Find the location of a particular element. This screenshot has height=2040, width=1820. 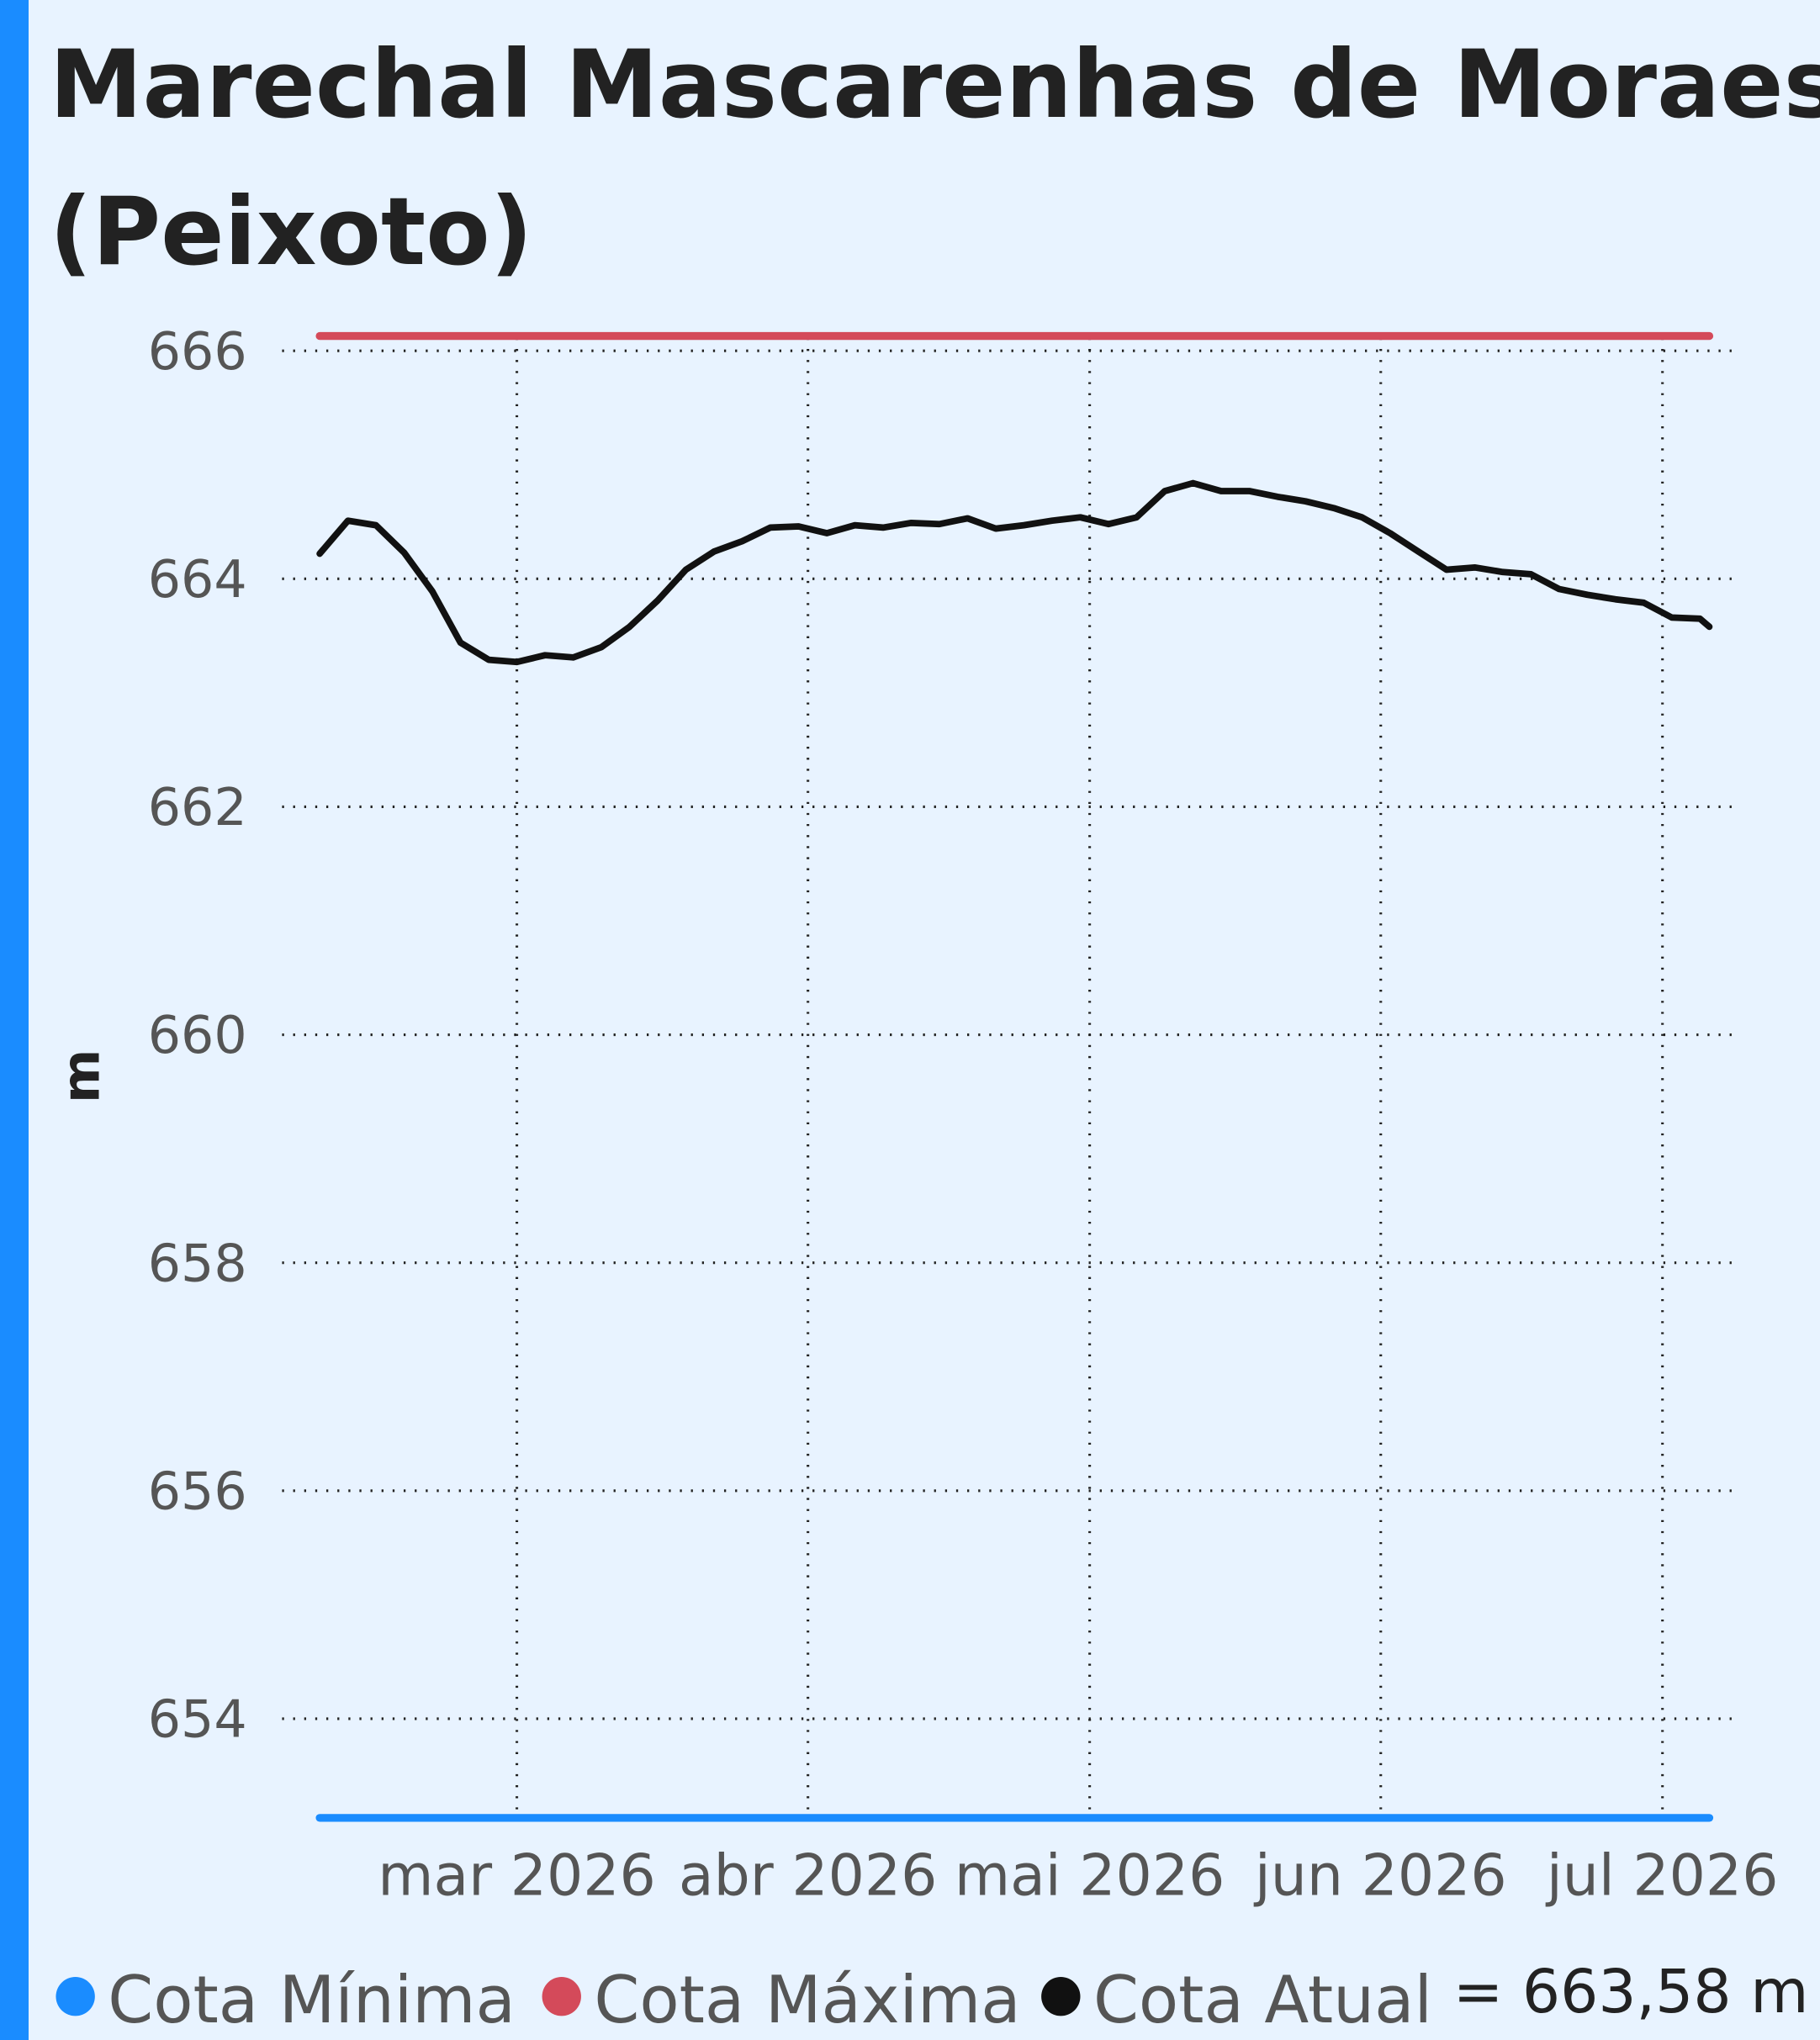

y-tick-label: 660 is located at coordinates (197, 1035).